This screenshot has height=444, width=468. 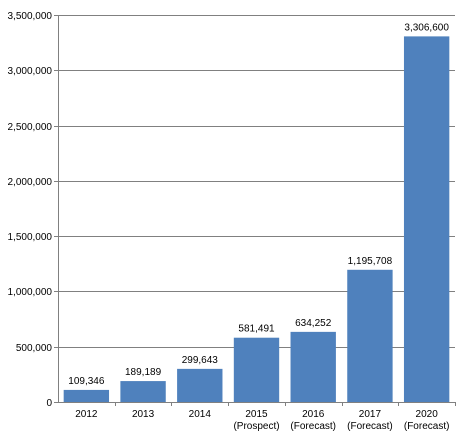 I want to click on x-category-label: 2020 (Forecast), so click(x=427, y=420).